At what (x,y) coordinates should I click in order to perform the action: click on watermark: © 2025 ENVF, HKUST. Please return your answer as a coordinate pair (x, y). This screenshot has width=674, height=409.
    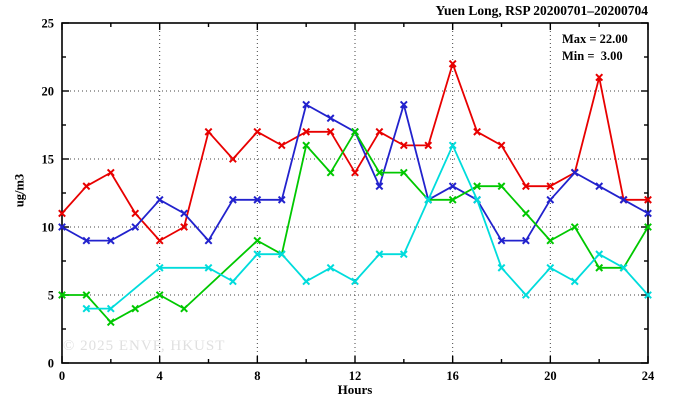
    Looking at the image, I should click on (144, 346).